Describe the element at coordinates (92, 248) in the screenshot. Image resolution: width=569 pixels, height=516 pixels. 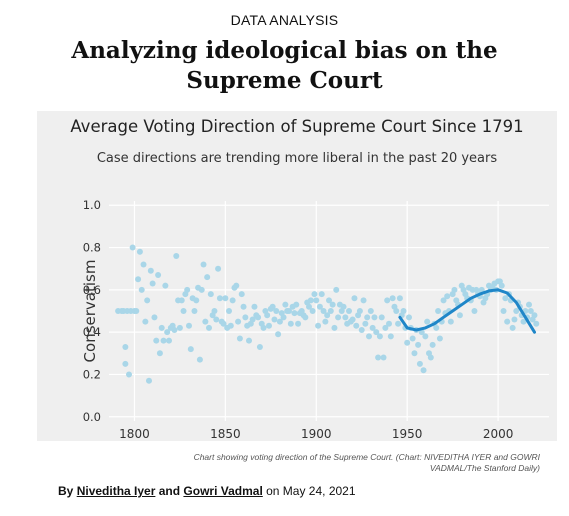
I see `y-tick-label: 0.8` at that location.